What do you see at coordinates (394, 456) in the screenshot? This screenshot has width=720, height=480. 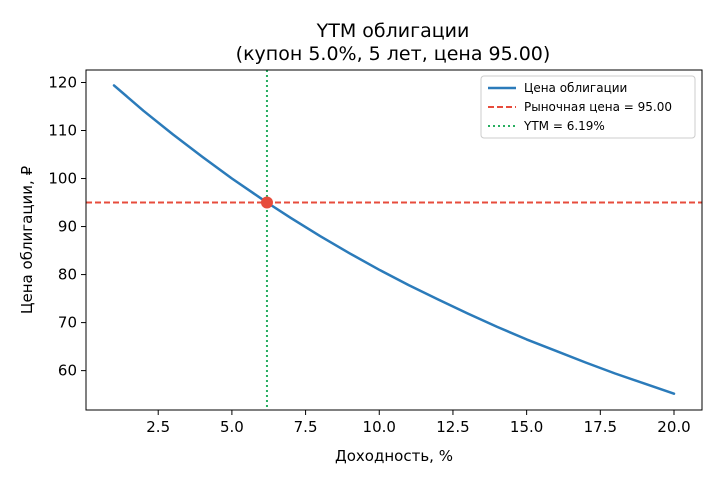 I see `x-axis-label: Доходность, %` at bounding box center [394, 456].